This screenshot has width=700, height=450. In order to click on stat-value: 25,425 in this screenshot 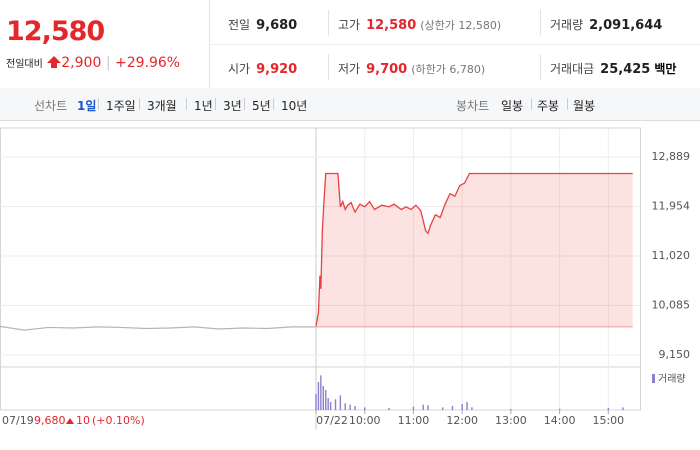, I will do `click(625, 69)`.